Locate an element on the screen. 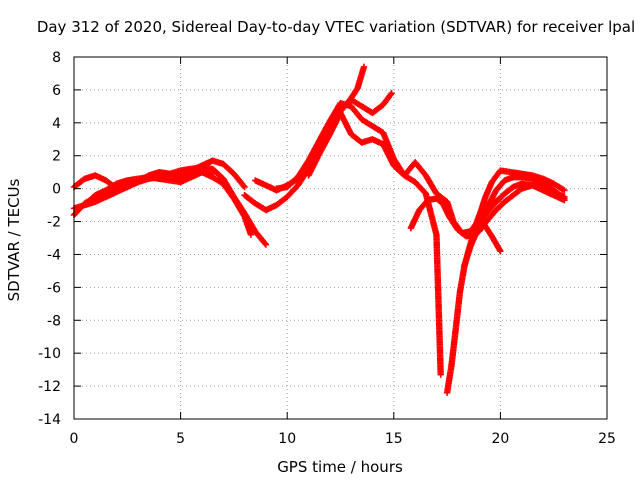  y-tick-label: 2 is located at coordinates (56, 157).